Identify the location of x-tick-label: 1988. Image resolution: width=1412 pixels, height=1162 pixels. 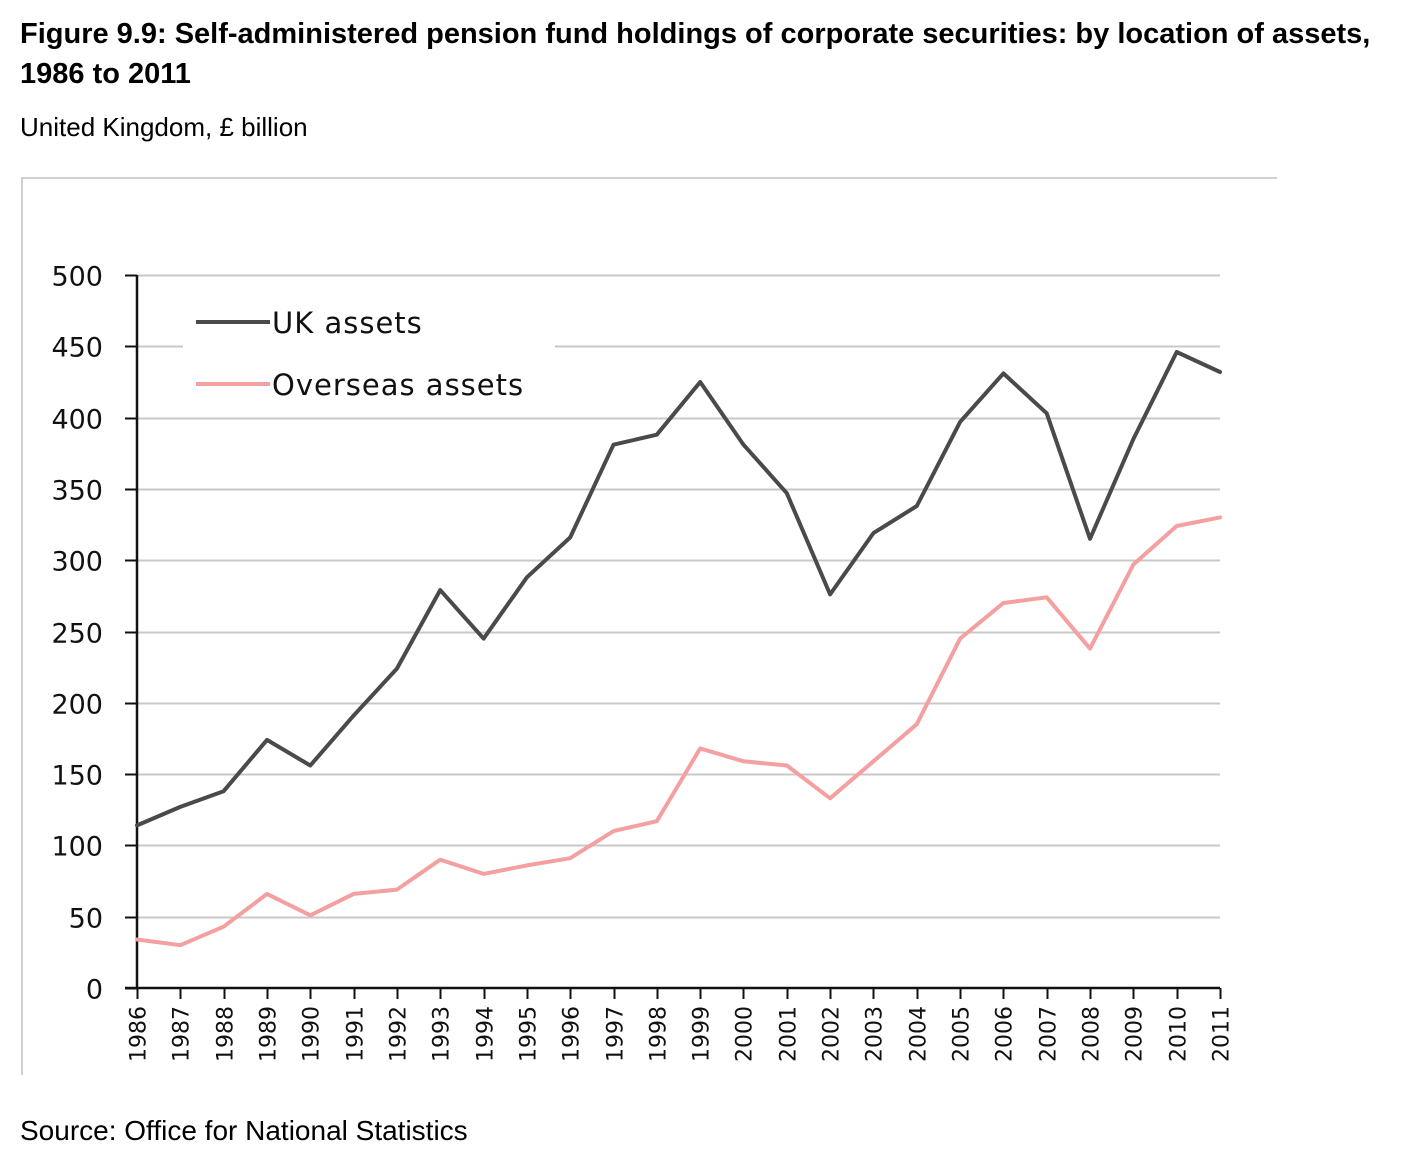
(226, 1034).